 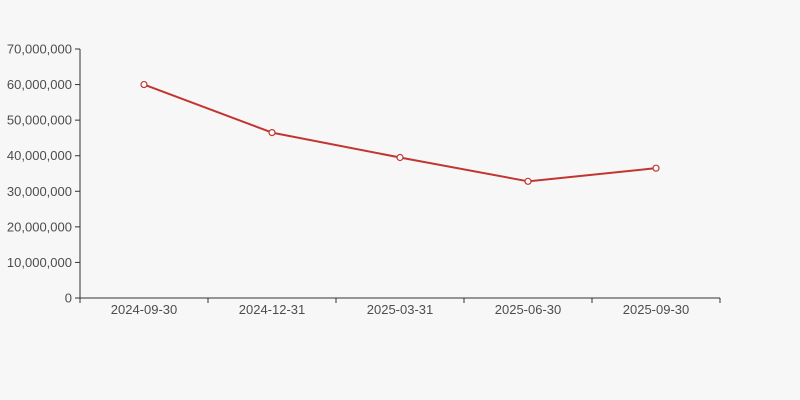 What do you see at coordinates (144, 309) in the screenshot?
I see `x-axis-tick-label: 2024-09-30` at bounding box center [144, 309].